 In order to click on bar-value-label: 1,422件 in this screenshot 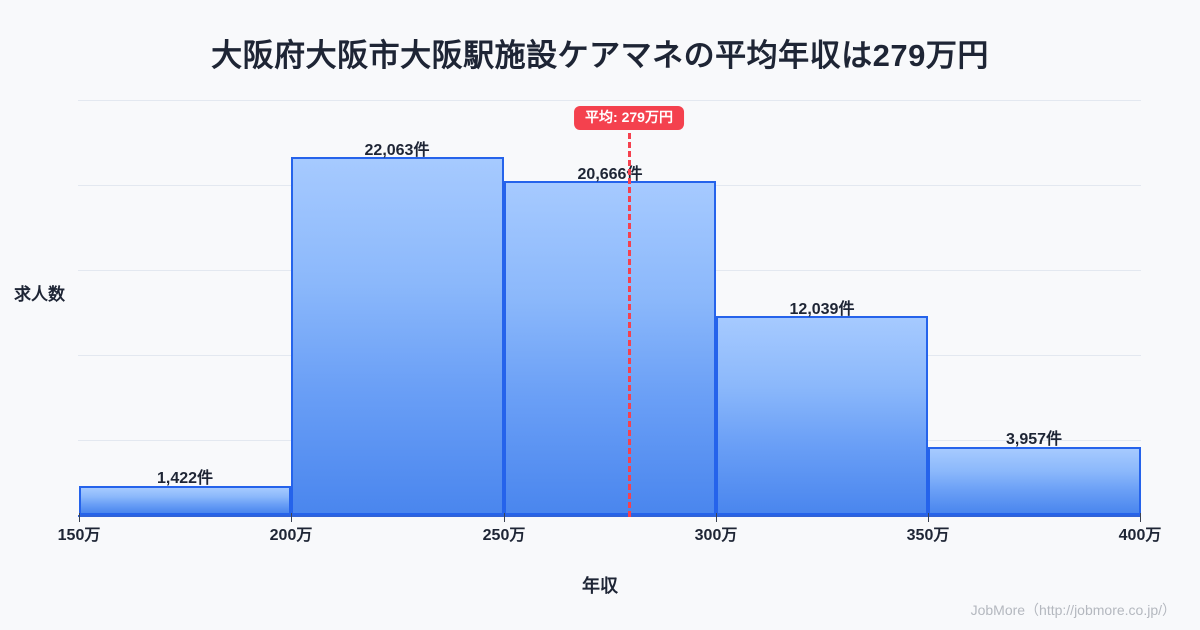, I will do `click(185, 478)`.